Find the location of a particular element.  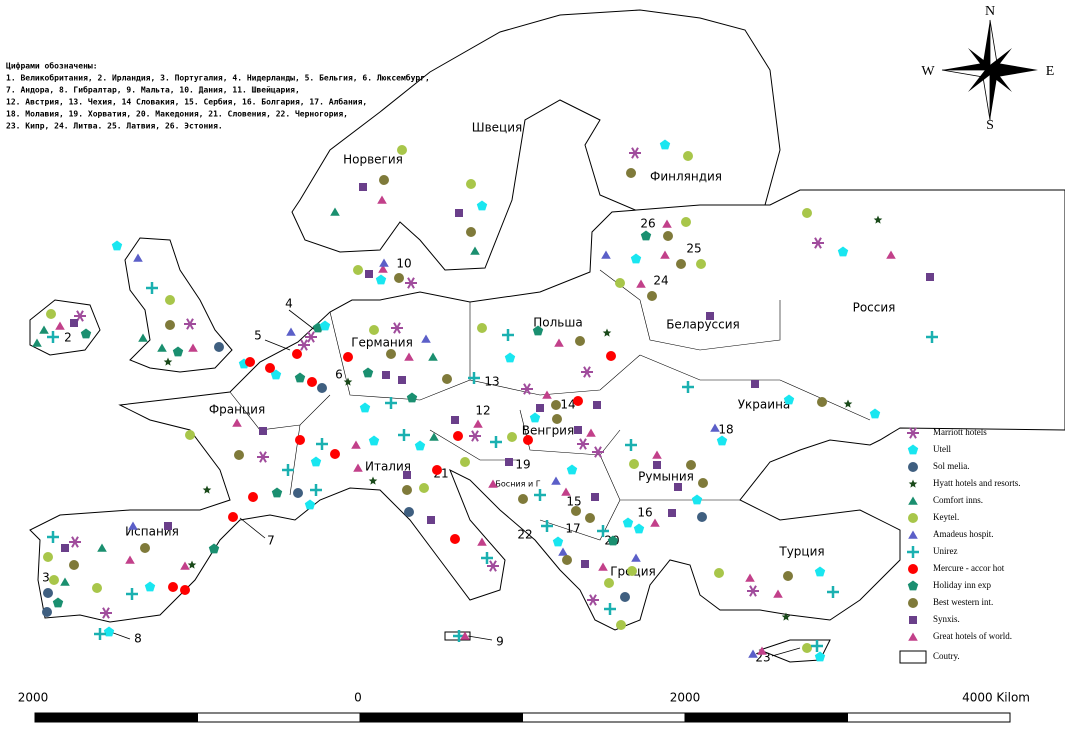

country-label: Украина is located at coordinates (764, 405).